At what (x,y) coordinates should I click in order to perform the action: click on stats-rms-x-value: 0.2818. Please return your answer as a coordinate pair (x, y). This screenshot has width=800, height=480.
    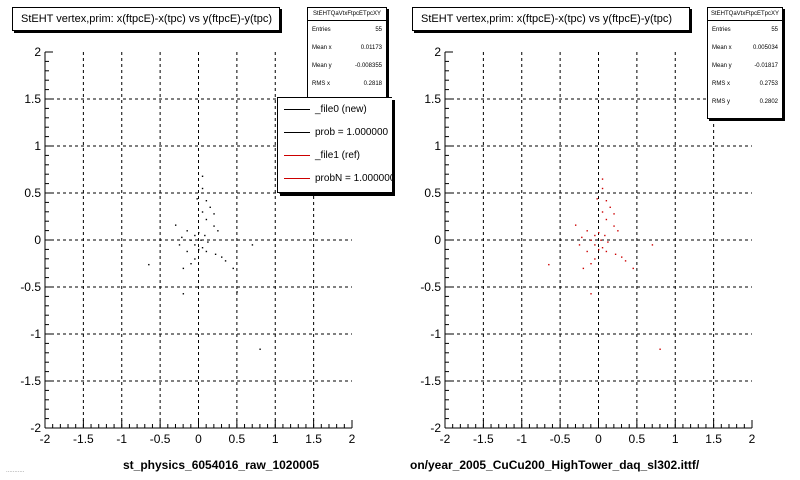
    Looking at the image, I should click on (372, 84).